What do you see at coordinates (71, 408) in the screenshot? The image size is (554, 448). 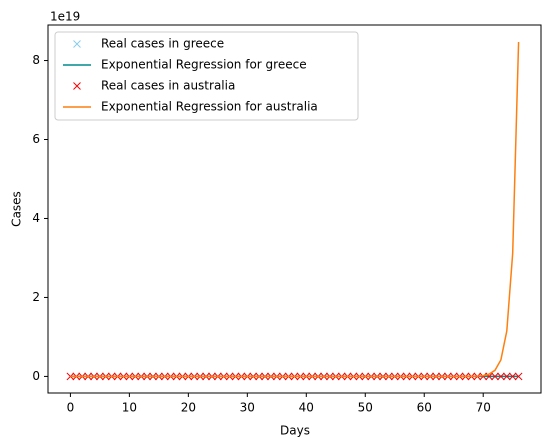 I see `x-tick-label: 0` at bounding box center [71, 408].